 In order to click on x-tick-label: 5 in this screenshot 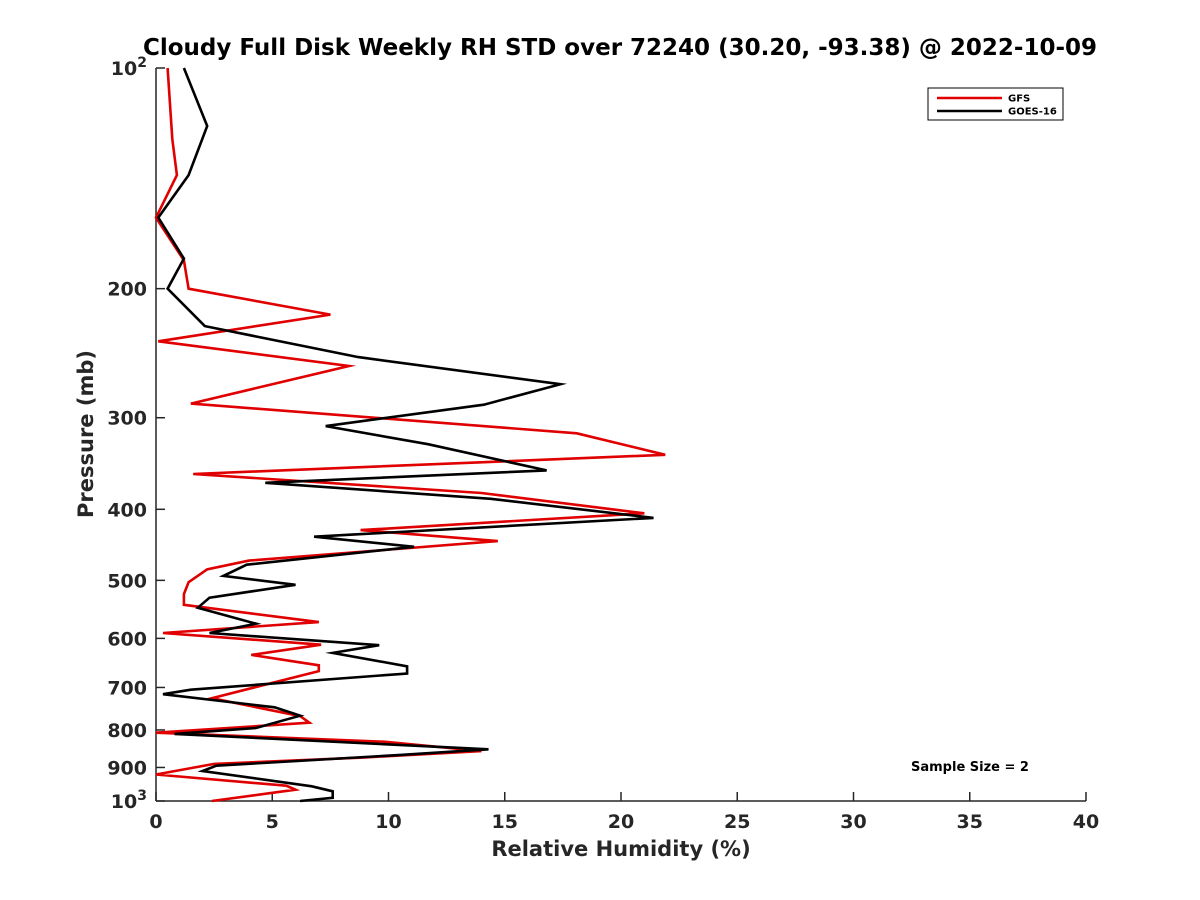, I will do `click(272, 822)`.